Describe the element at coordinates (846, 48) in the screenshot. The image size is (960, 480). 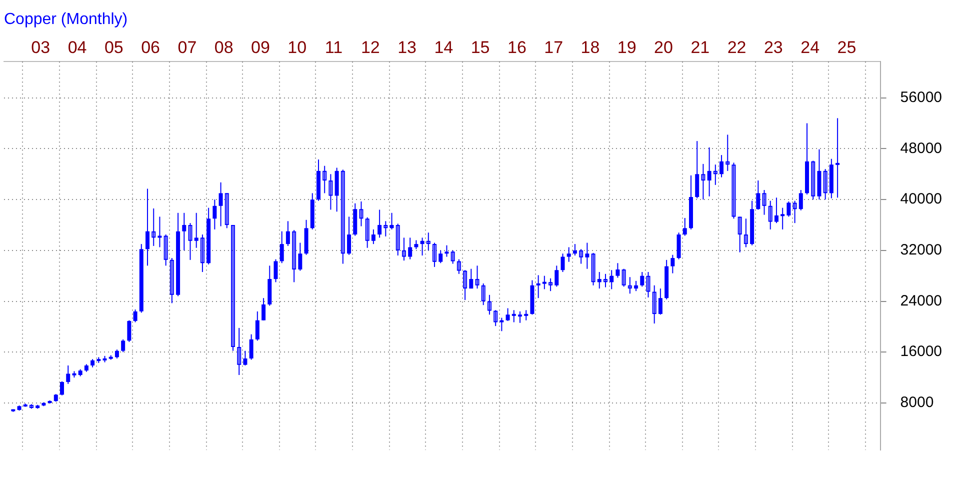
I see `x-tick-label: 25` at that location.